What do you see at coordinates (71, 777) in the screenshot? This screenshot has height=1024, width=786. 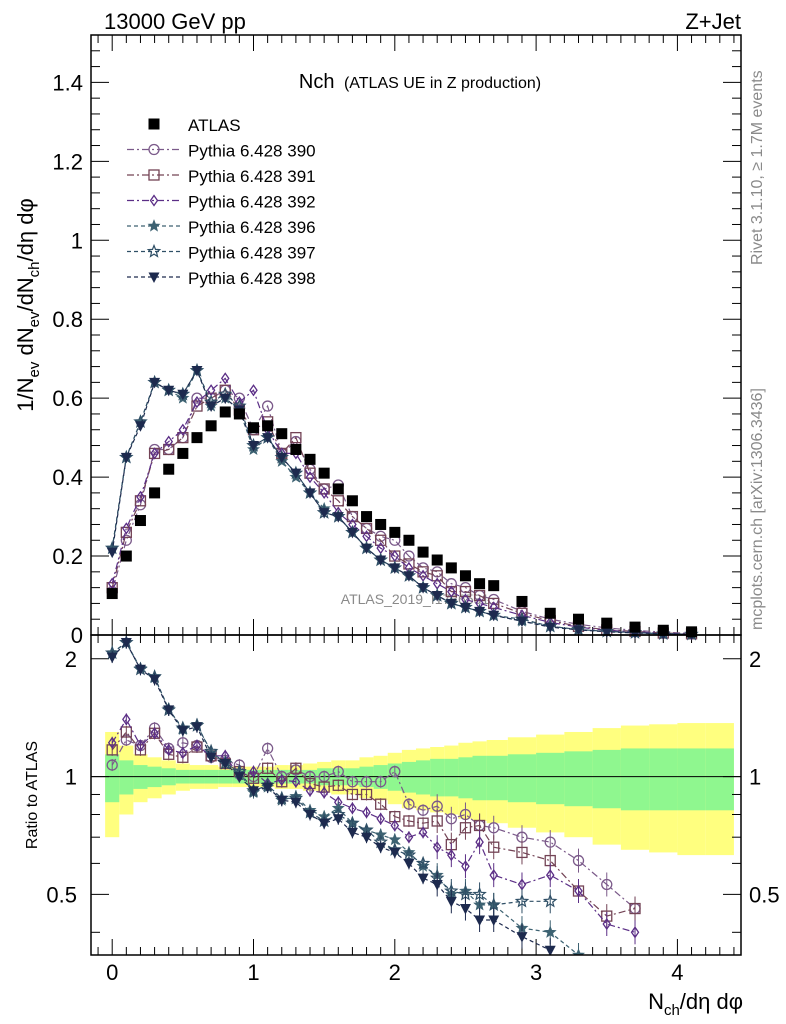 I see `ratio-tick-label: 1` at bounding box center [71, 777].